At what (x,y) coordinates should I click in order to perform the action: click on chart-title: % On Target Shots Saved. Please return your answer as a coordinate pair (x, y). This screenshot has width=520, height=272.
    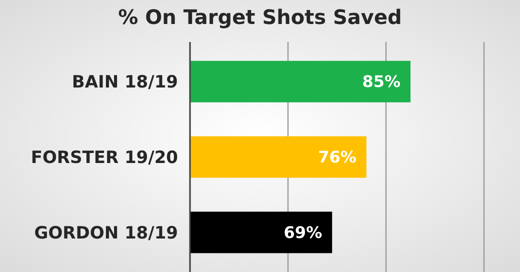
    Looking at the image, I should click on (260, 17).